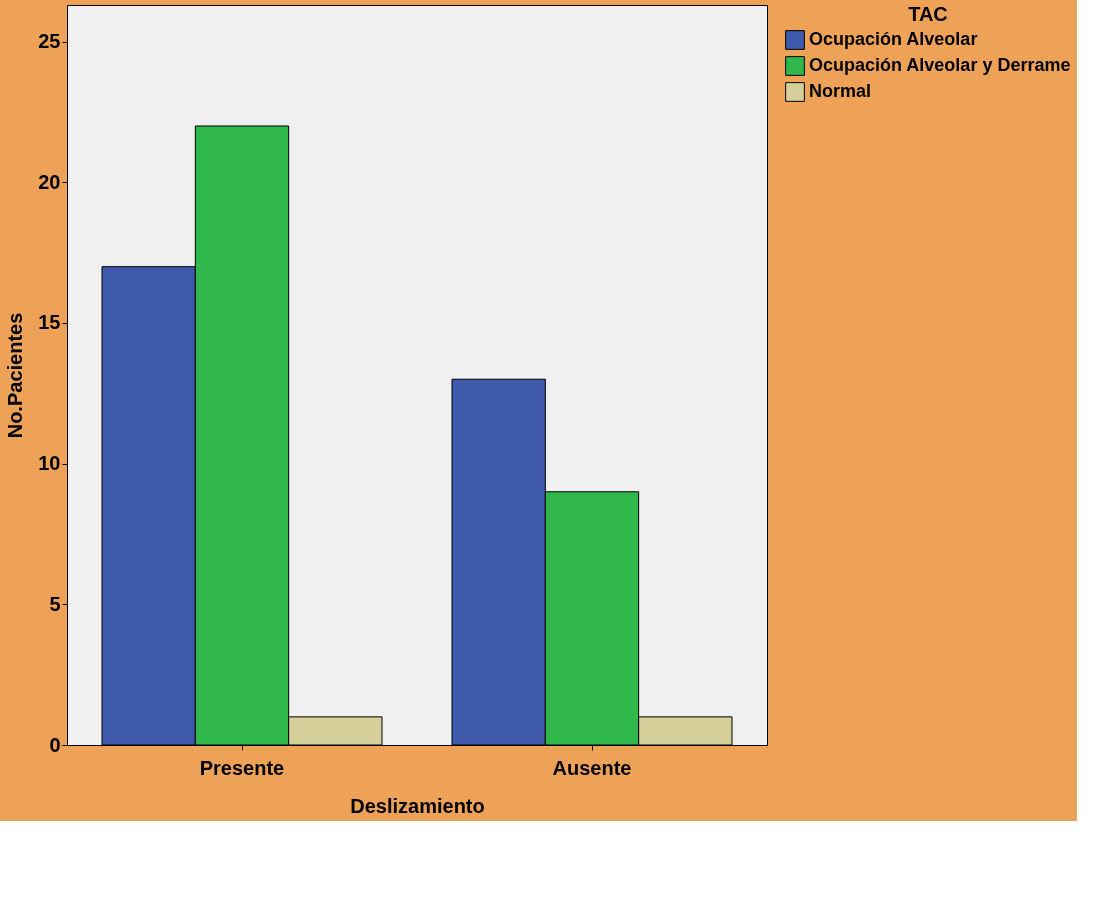  Describe the element at coordinates (15, 375) in the screenshot. I see `y-axis-title: No.Pacientes` at that location.